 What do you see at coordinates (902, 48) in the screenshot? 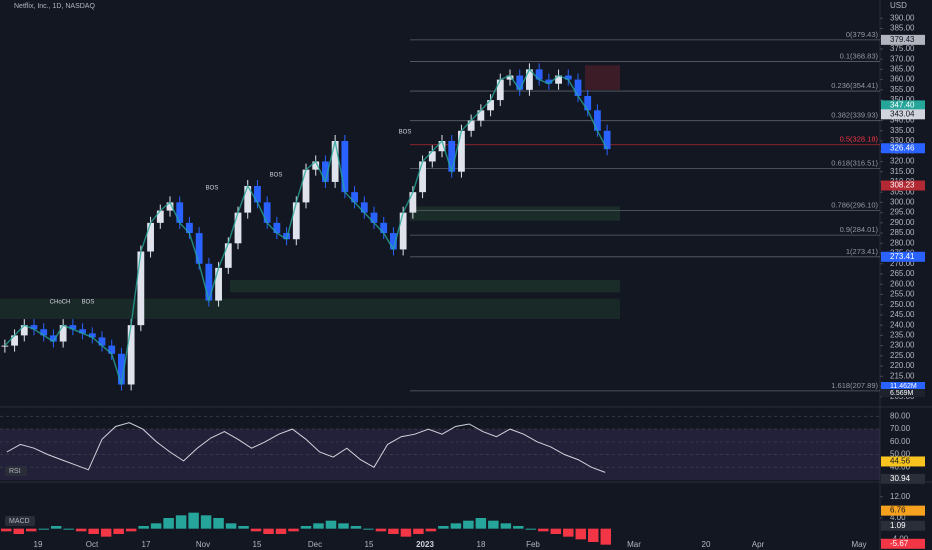
I see `y-tick-label: 375.00` at bounding box center [902, 48].